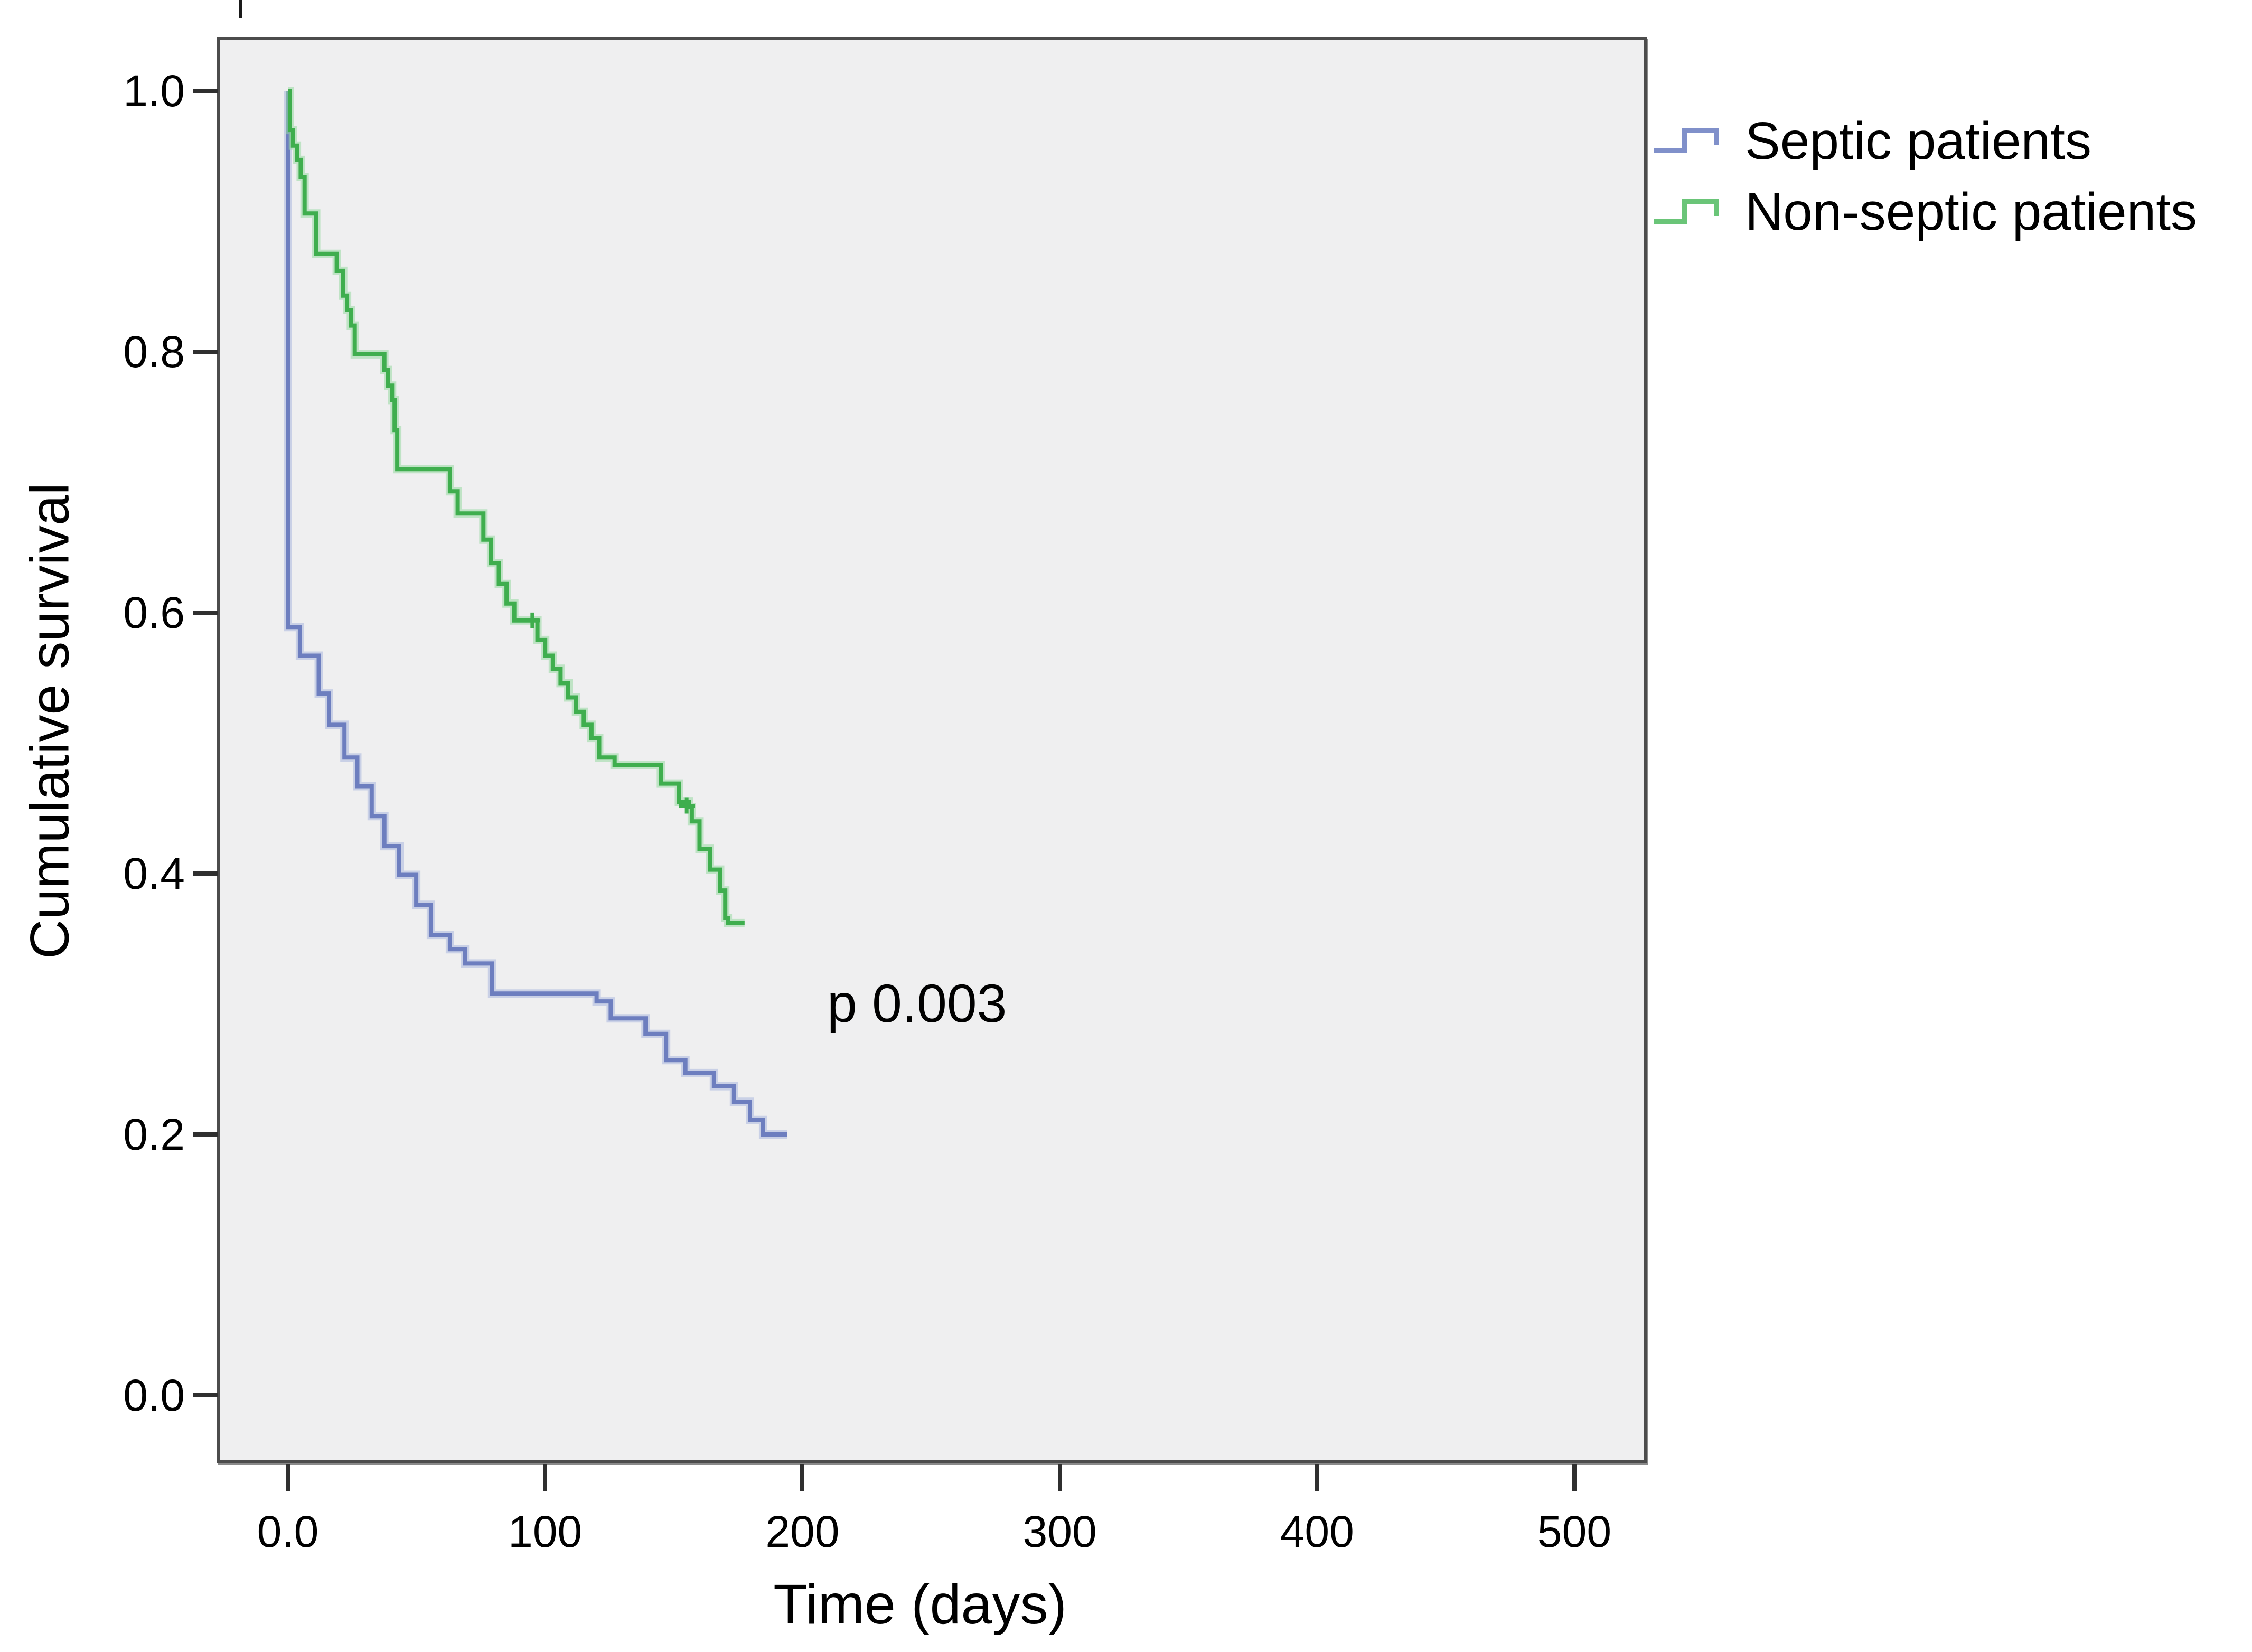 This screenshot has width=2252, height=1652. Describe the element at coordinates (545, 1531) in the screenshot. I see `x-tick-label: 100` at that location.